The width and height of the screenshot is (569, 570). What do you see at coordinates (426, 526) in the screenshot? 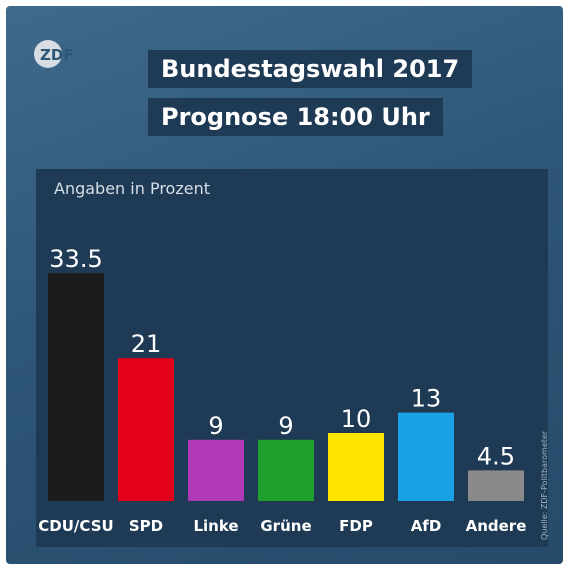
I see `category-label-afd: AfD` at bounding box center [426, 526].